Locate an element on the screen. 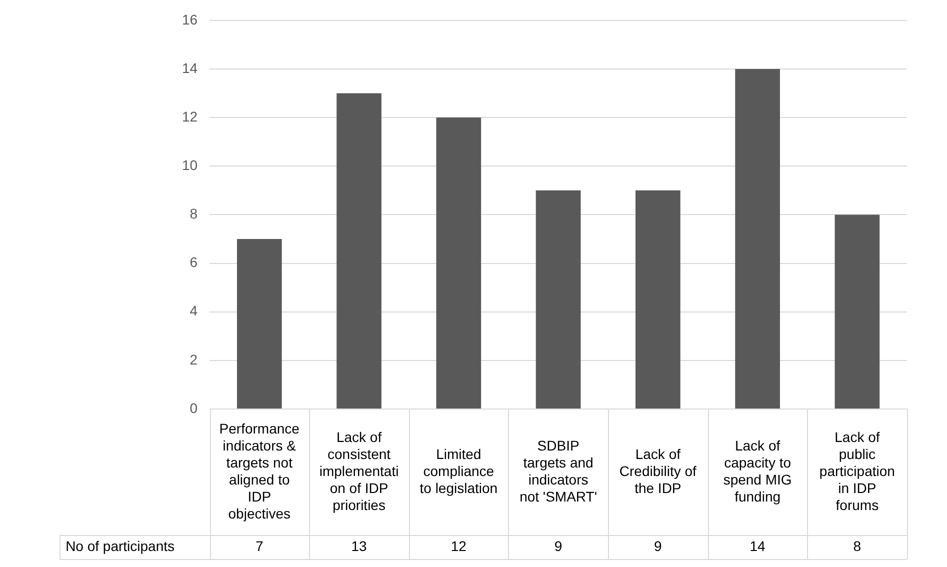 Image resolution: width=947 pixels, height=567 pixels. y-tick-label: 8 is located at coordinates (194, 214).